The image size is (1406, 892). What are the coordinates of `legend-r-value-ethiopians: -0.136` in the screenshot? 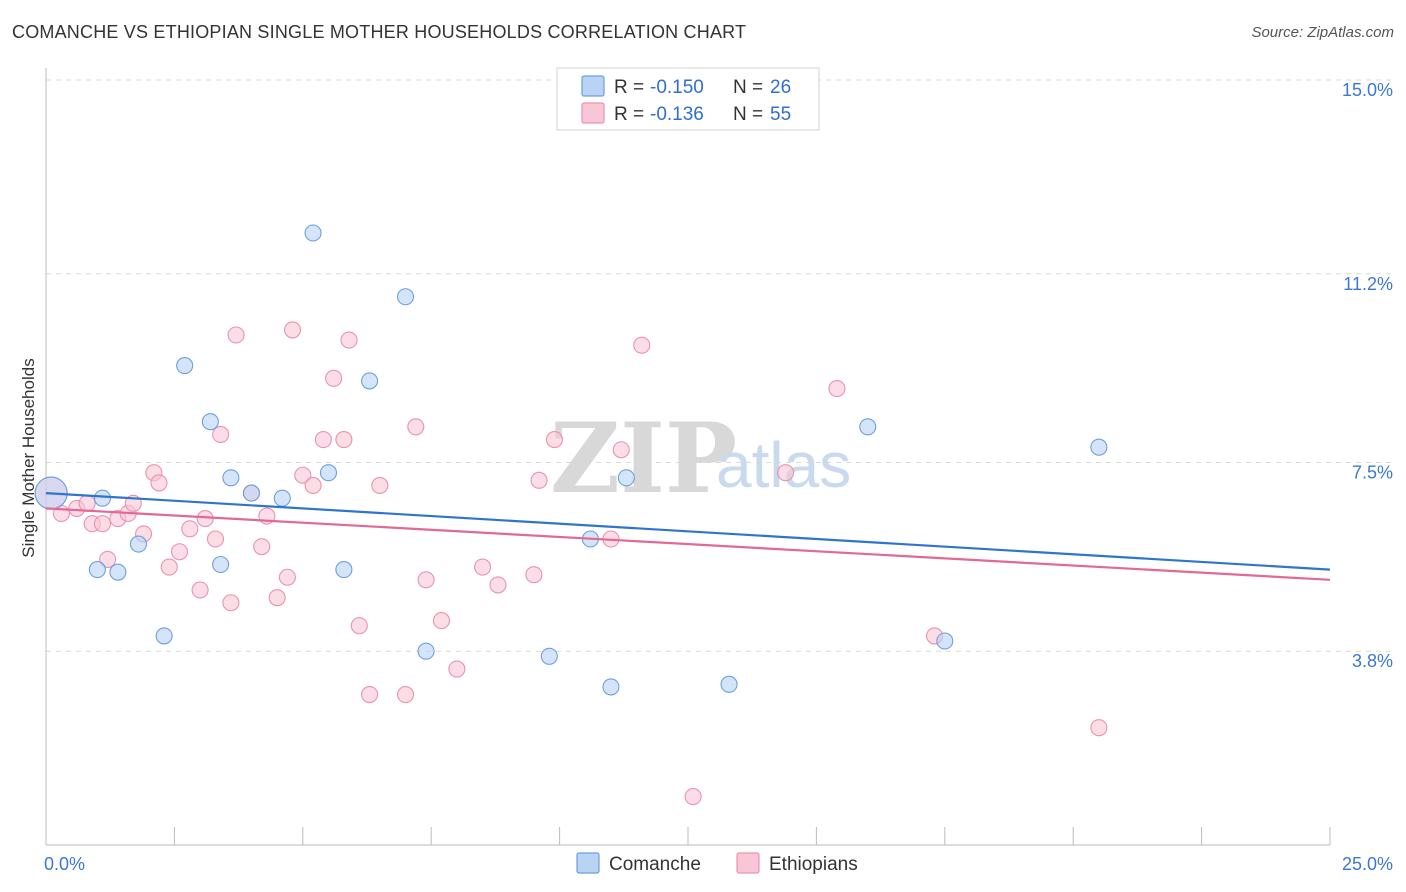 It's located at (677, 114).